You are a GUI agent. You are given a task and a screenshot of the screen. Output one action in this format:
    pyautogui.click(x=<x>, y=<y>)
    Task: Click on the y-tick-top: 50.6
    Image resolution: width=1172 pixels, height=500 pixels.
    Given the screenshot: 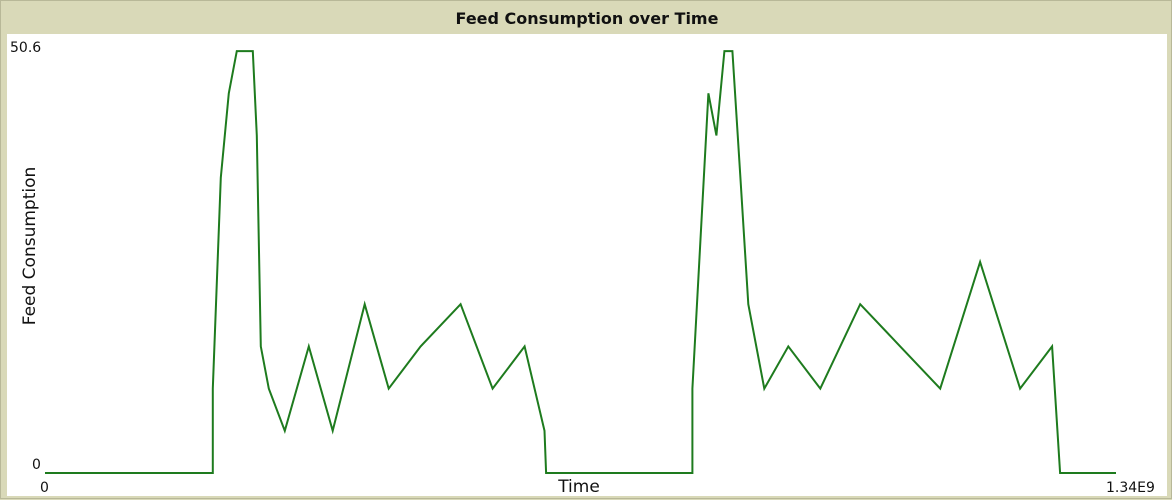 What is the action you would take?
    pyautogui.click(x=25, y=48)
    